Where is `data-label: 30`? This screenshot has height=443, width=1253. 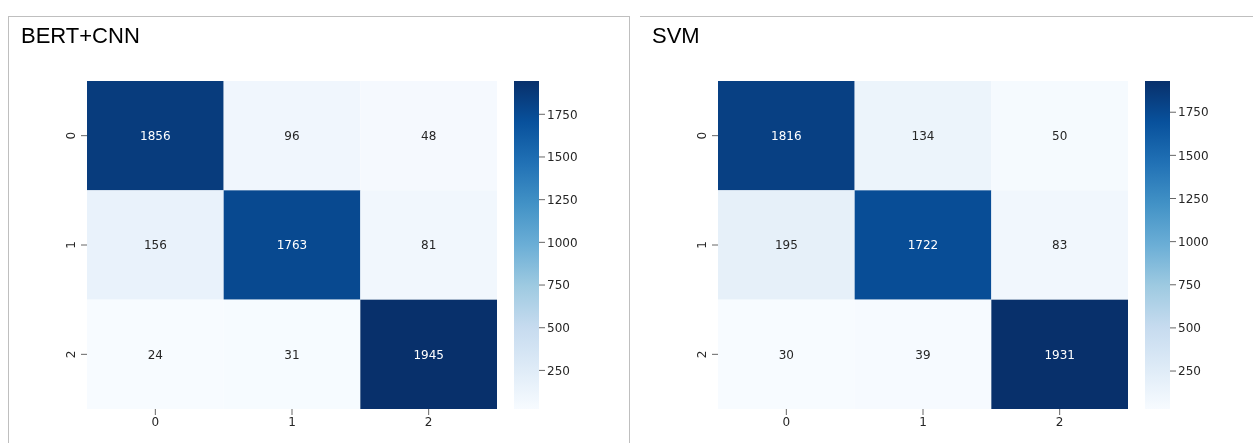
data-label: 30 is located at coordinates (786, 354).